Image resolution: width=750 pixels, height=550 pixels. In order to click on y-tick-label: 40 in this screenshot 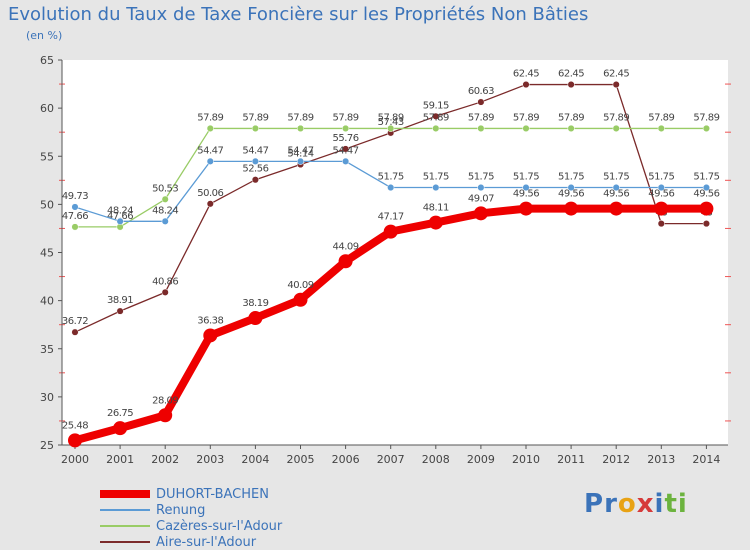, I will do `click(47, 301)`.